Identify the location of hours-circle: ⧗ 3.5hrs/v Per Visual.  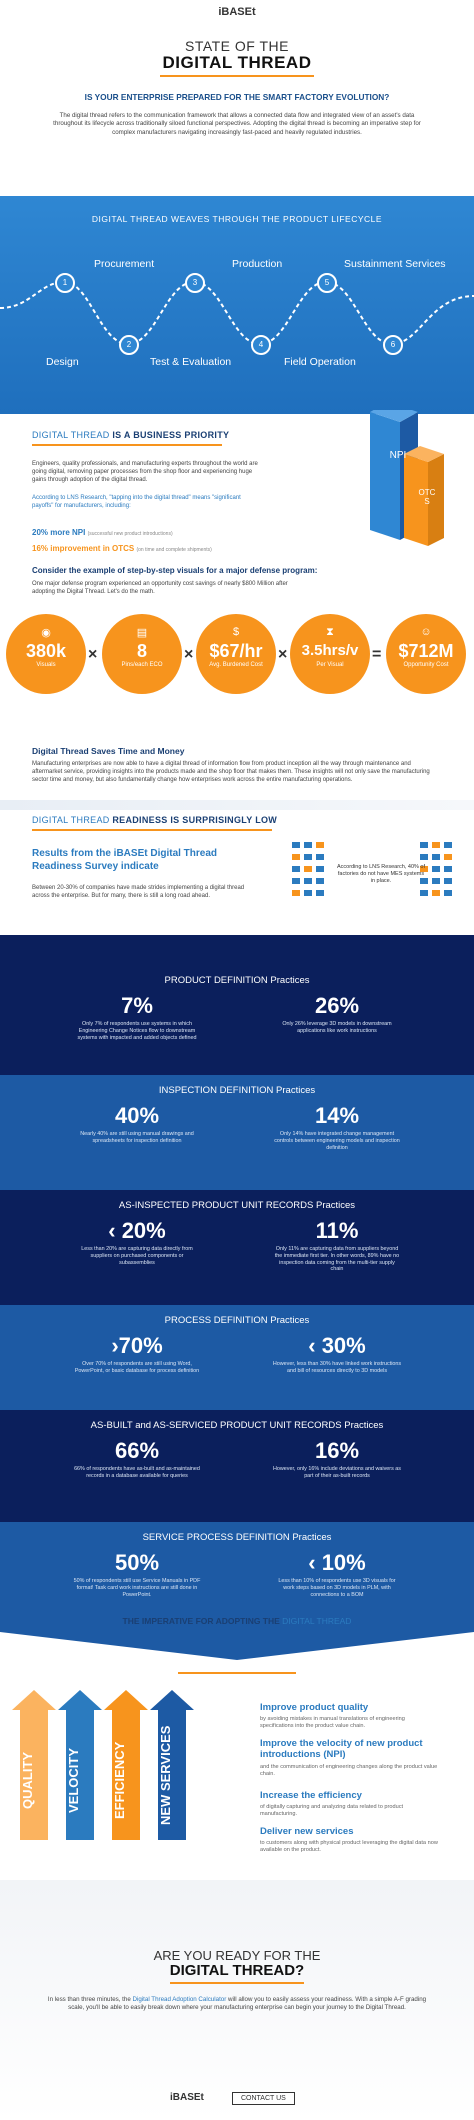
(330, 654).